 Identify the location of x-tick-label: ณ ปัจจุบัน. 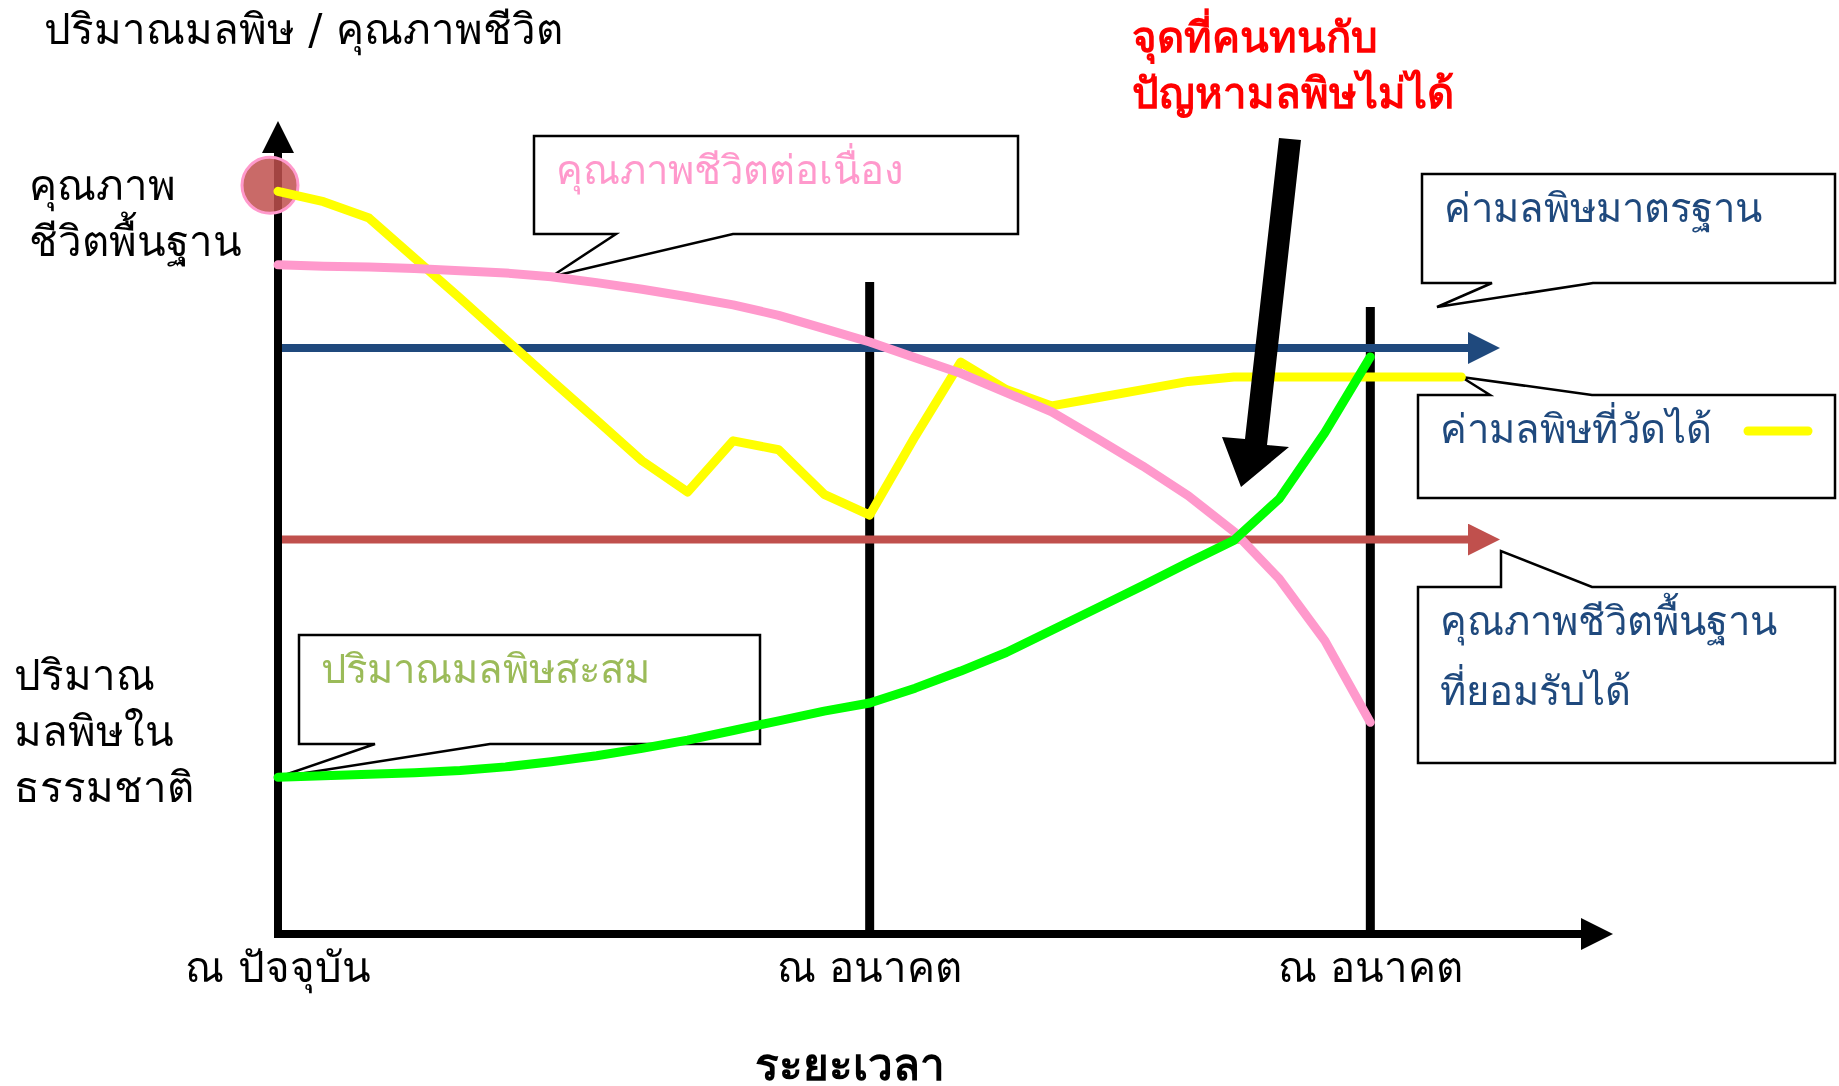
(278, 968).